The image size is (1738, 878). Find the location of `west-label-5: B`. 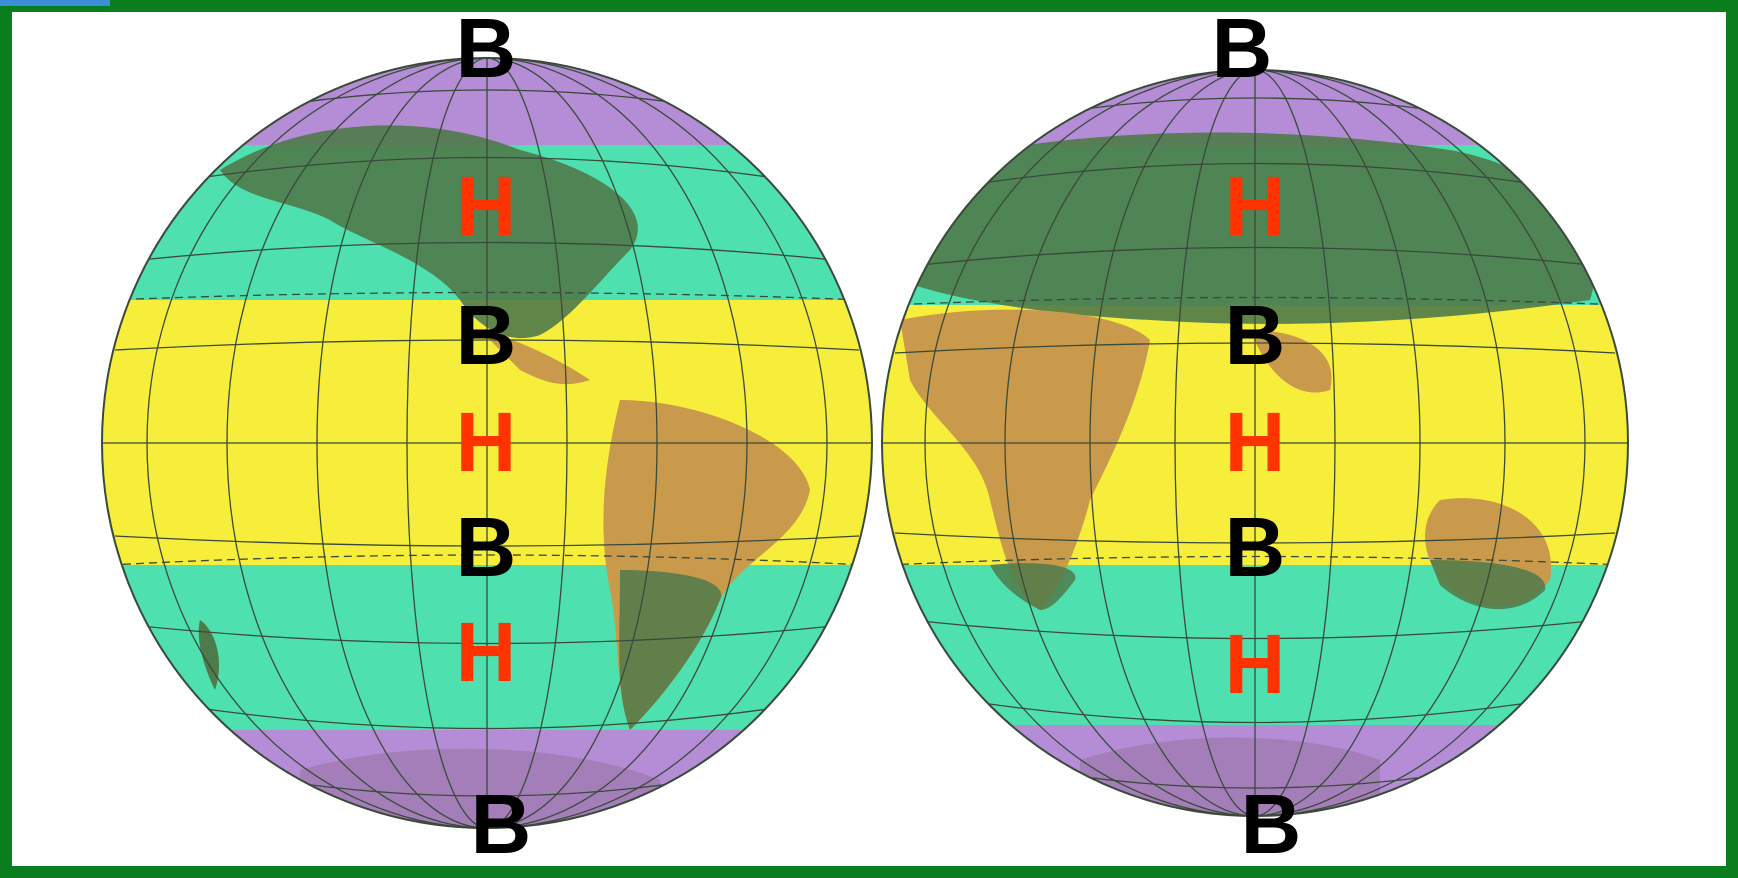

west-label-5: B is located at coordinates (486, 547).